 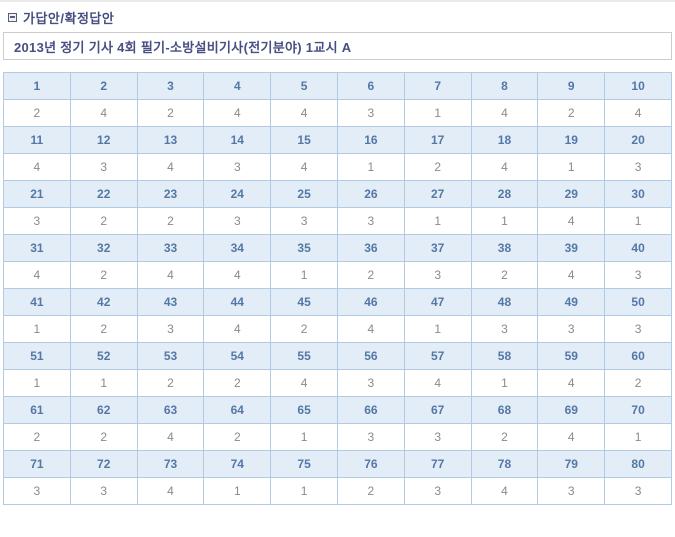 What do you see at coordinates (337, 14) in the screenshot?
I see `section-header: 가답안/확정답안` at bounding box center [337, 14].